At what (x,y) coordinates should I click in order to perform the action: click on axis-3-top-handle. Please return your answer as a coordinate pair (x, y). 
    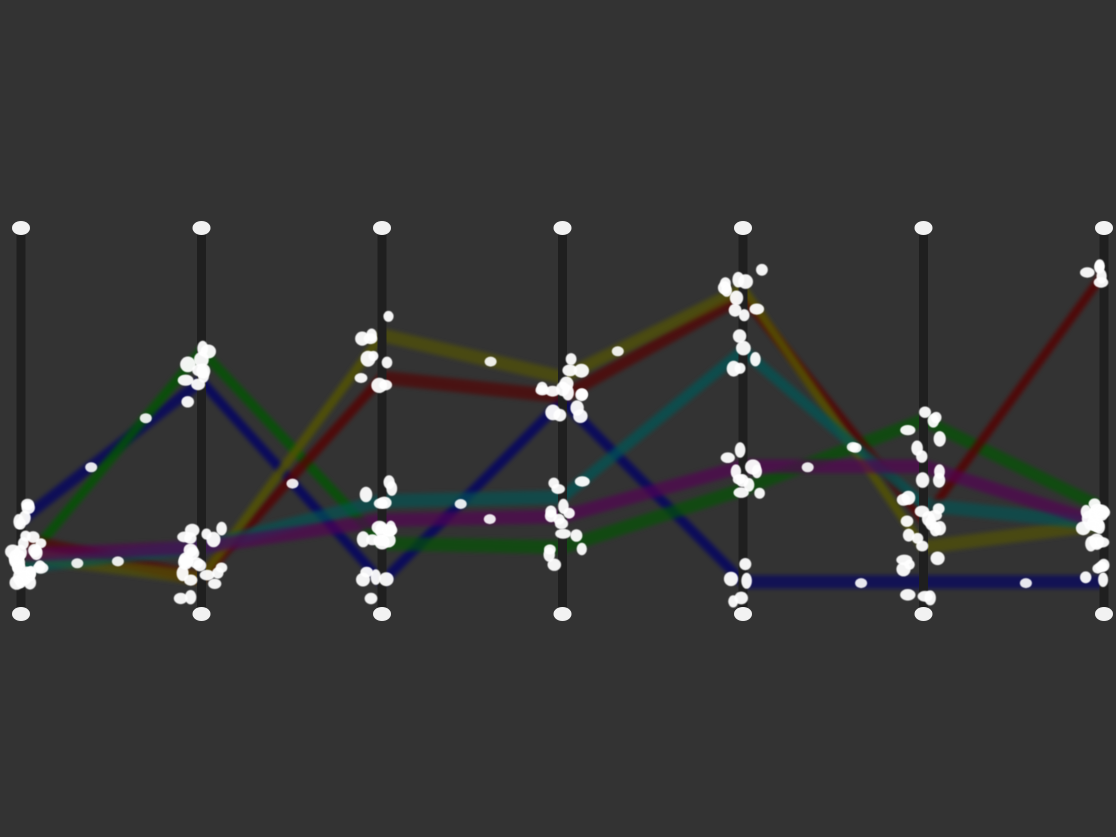
    Looking at the image, I should click on (382, 228).